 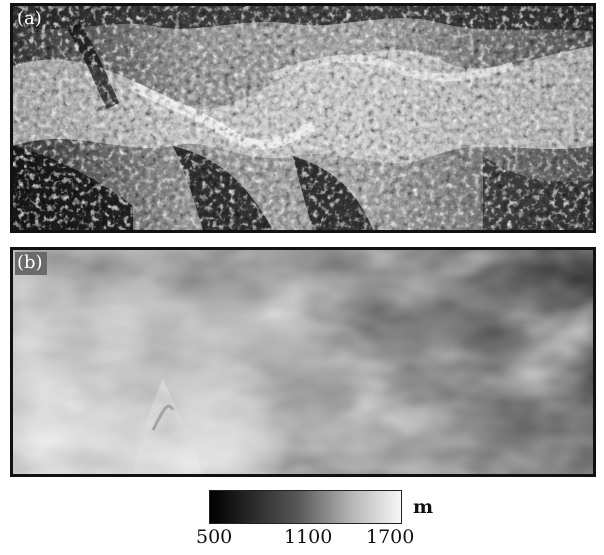 What do you see at coordinates (305, 507) in the screenshot?
I see `elevation-colorbar` at bounding box center [305, 507].